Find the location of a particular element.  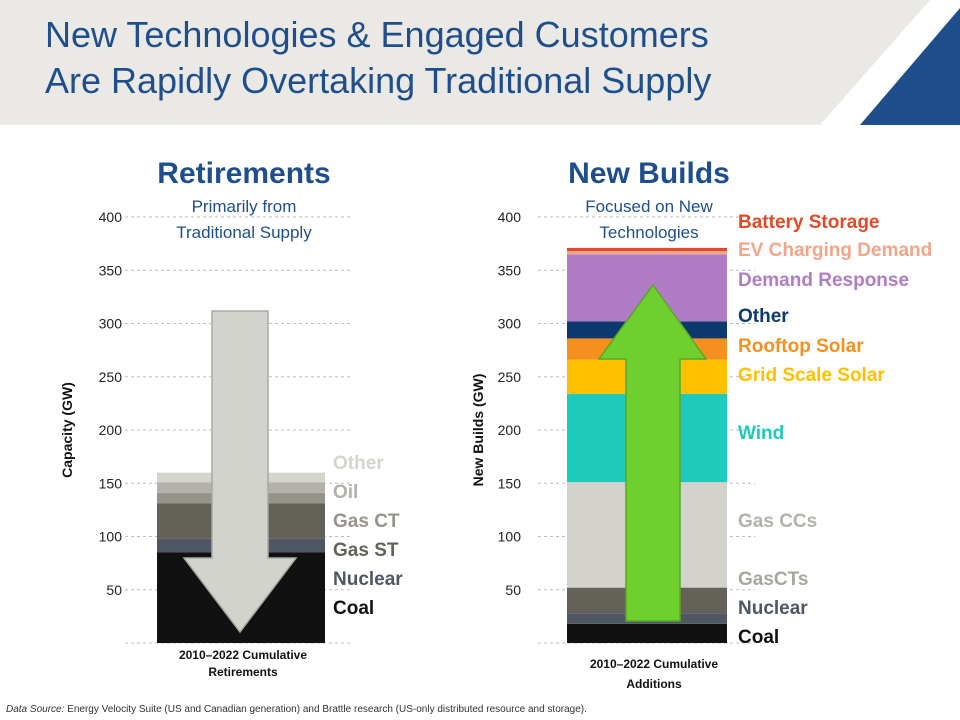

new-builds-series-label-wind: Wind is located at coordinates (761, 433).